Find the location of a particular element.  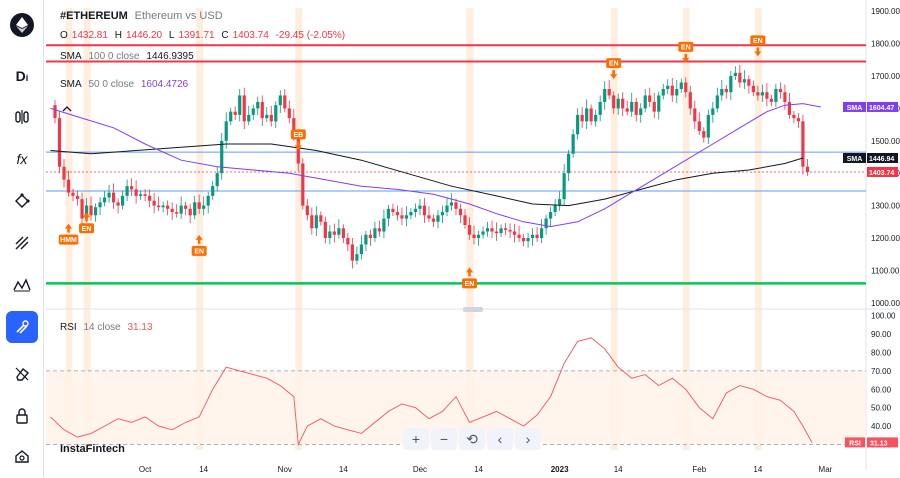

pattern-tool-icon is located at coordinates (22, 201).